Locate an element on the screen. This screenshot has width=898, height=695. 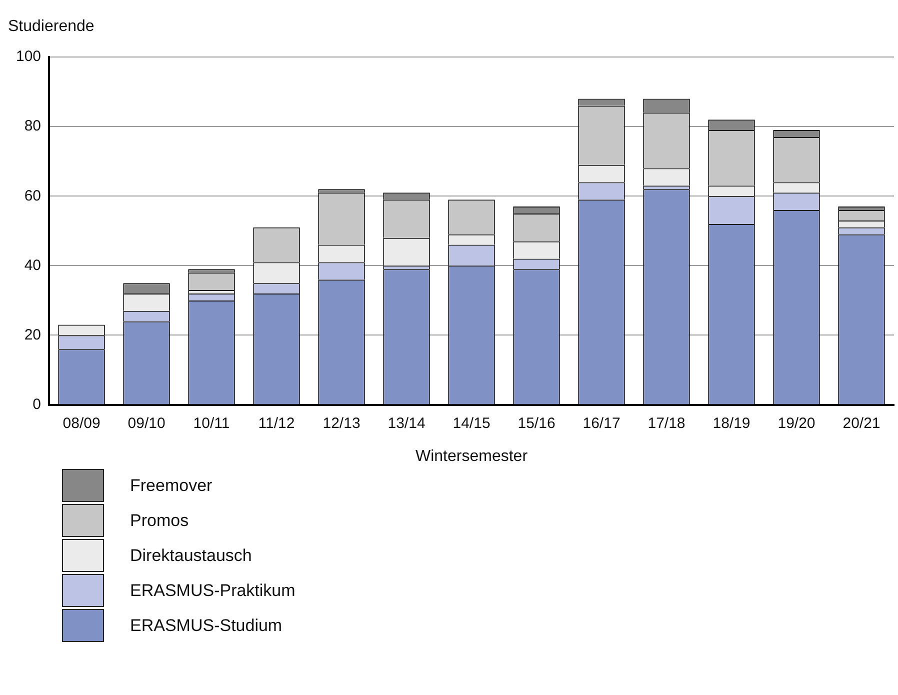
legend-label: ERASMUS-Studium is located at coordinates (206, 626).